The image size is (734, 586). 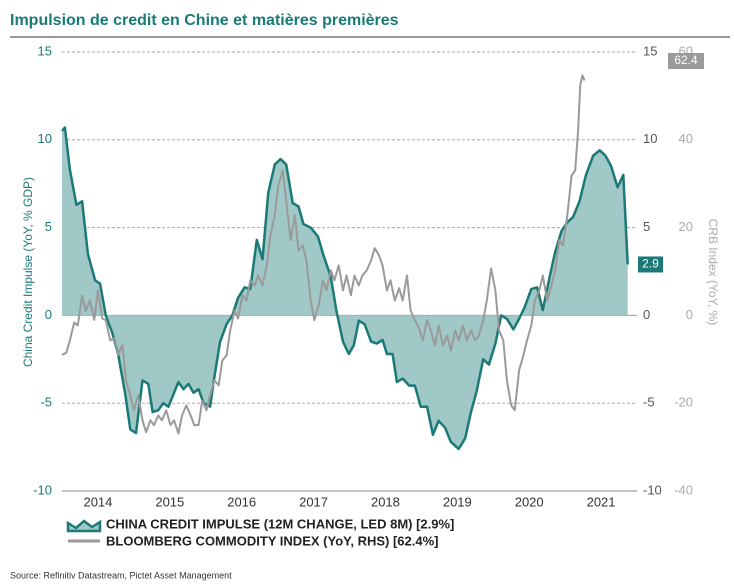 I want to click on x-tick-label: 2014, so click(x=97, y=501).